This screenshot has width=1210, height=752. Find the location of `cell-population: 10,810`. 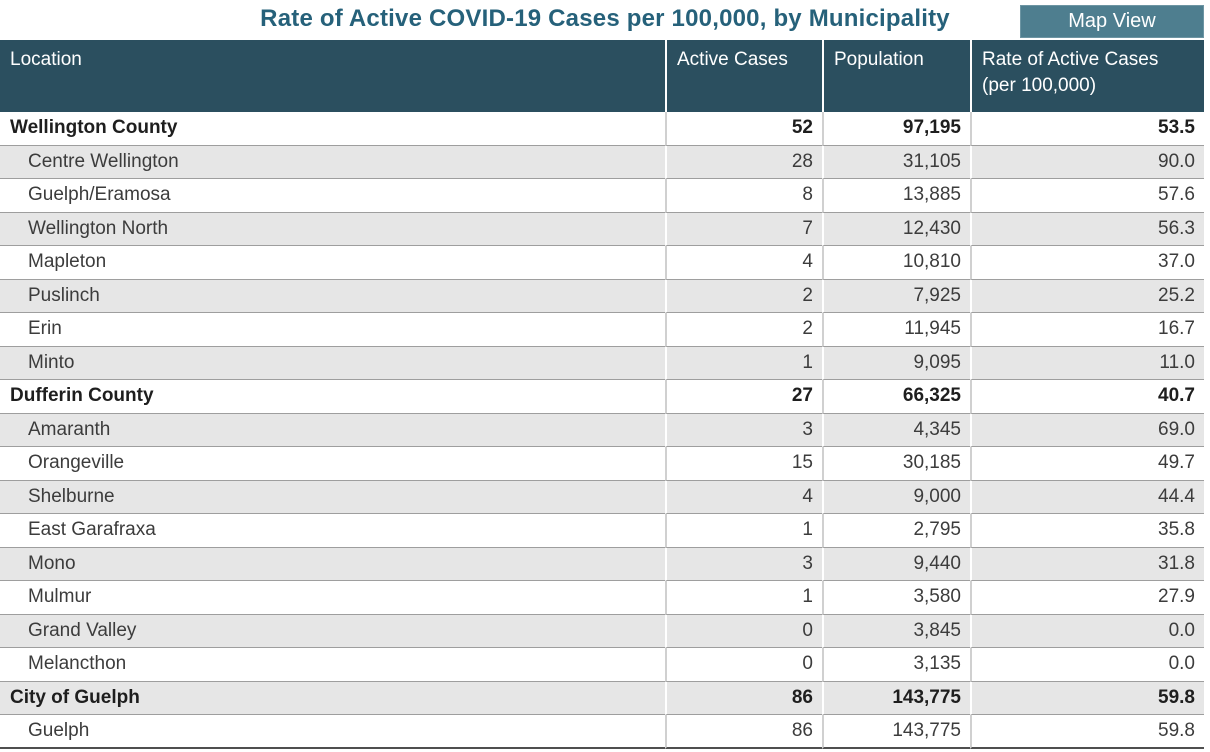

cell-population: 10,810 is located at coordinates (896, 263).